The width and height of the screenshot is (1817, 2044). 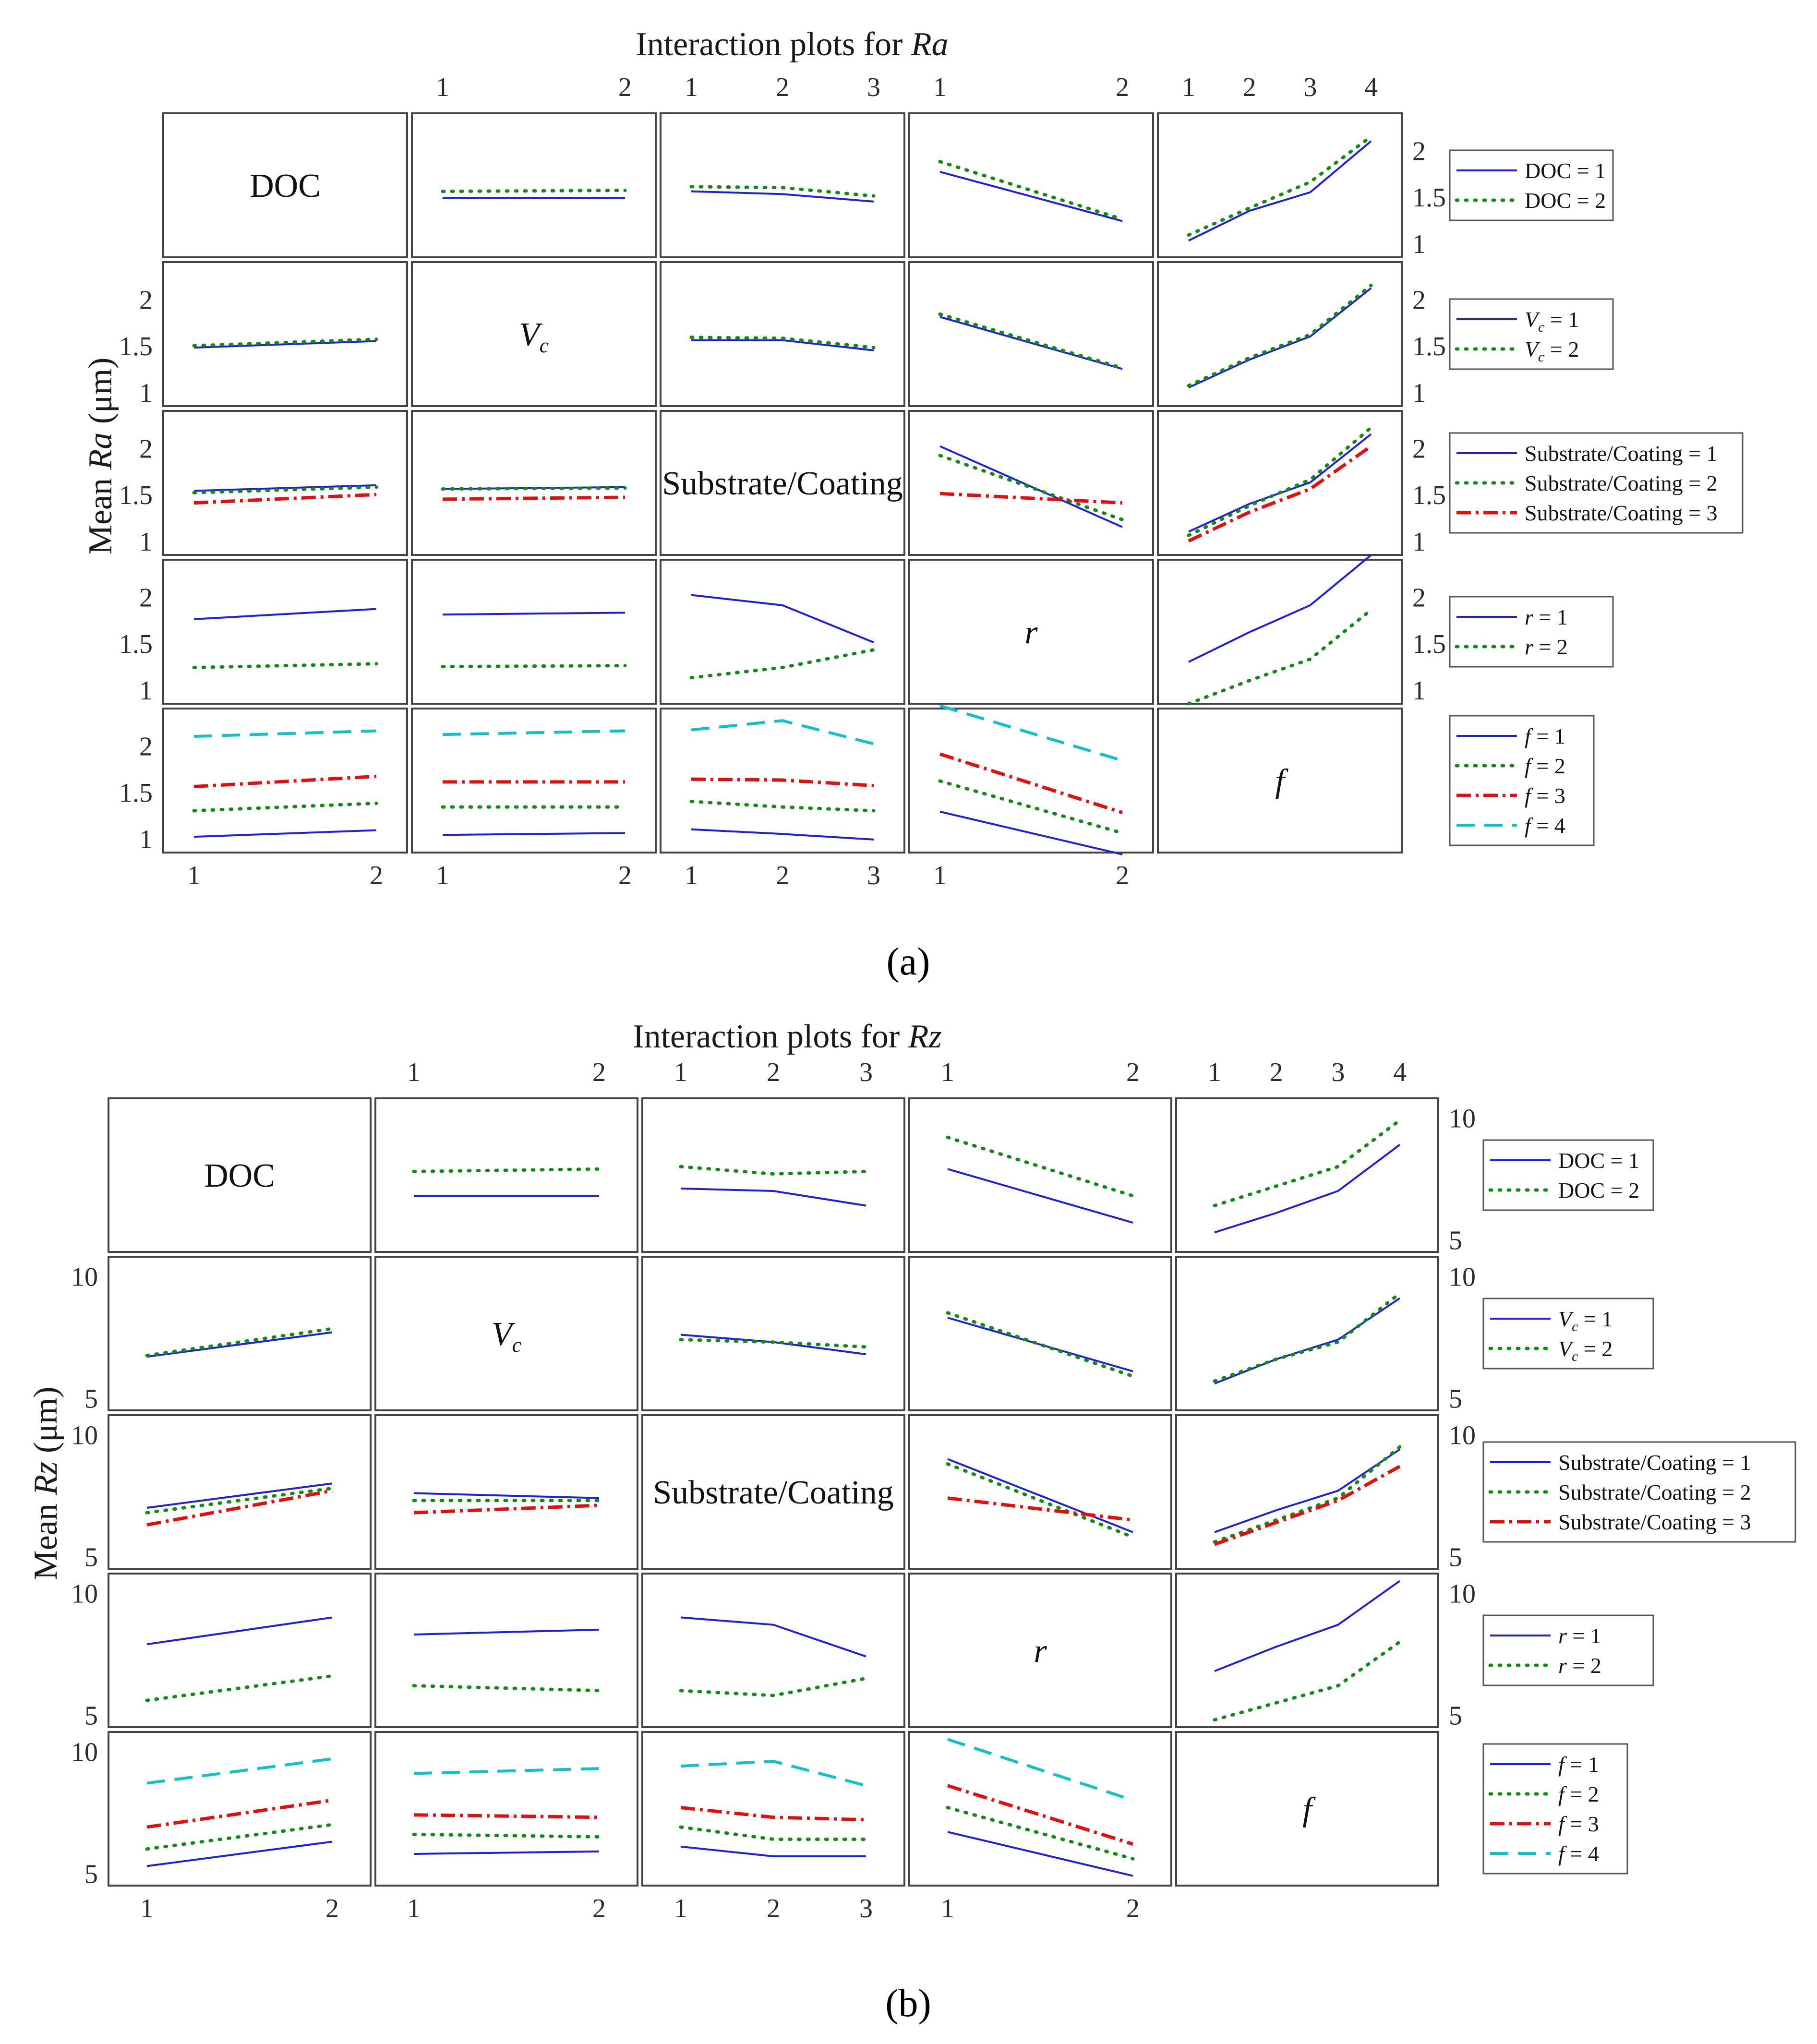 What do you see at coordinates (45, 1483) in the screenshot?
I see `chart-b-y-axis-label: Mean Rz (μm)` at bounding box center [45, 1483].